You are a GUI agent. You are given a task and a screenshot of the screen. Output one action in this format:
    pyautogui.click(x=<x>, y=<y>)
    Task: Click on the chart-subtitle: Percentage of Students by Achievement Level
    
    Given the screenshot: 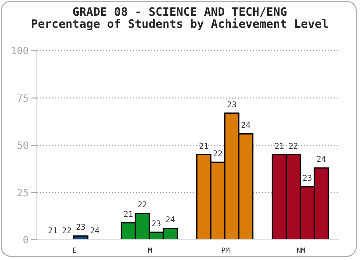 What is the action you would take?
    pyautogui.click(x=180, y=24)
    